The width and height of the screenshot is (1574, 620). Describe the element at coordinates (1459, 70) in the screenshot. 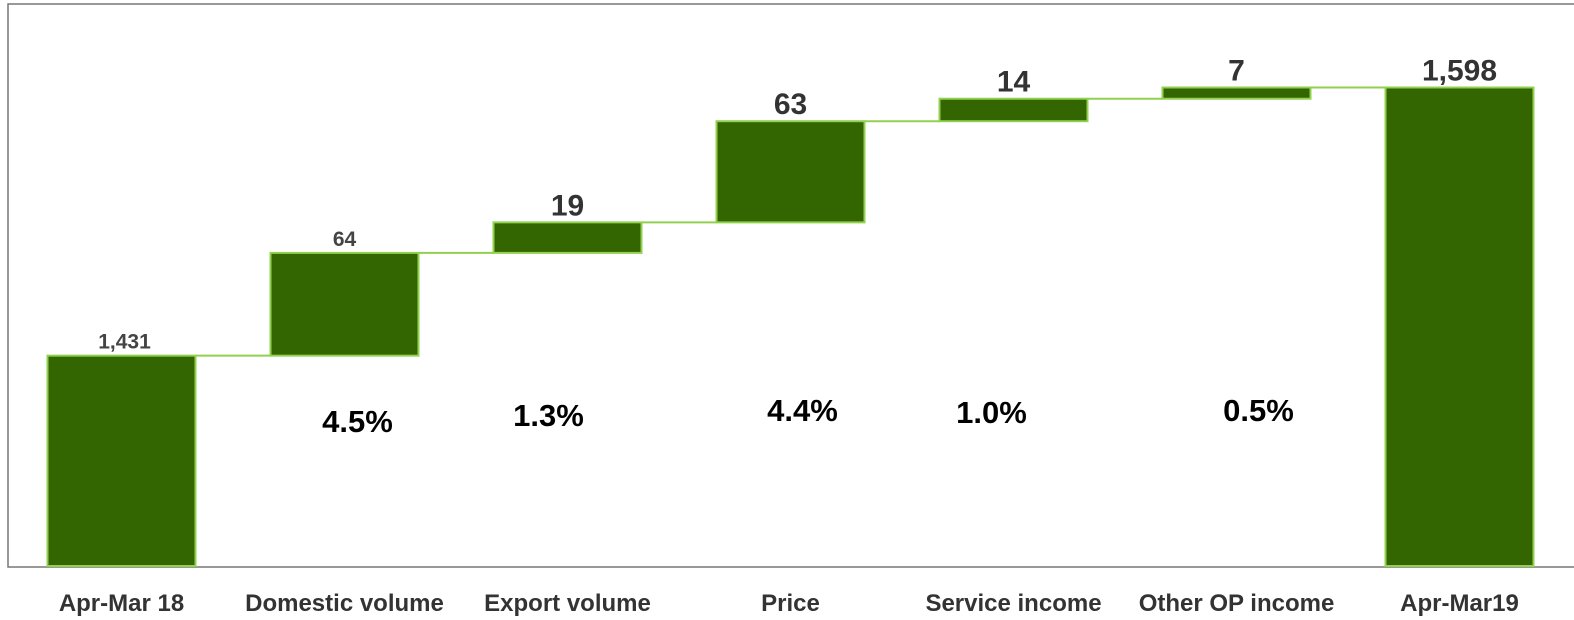

I see `value-label: 1,598` at that location.